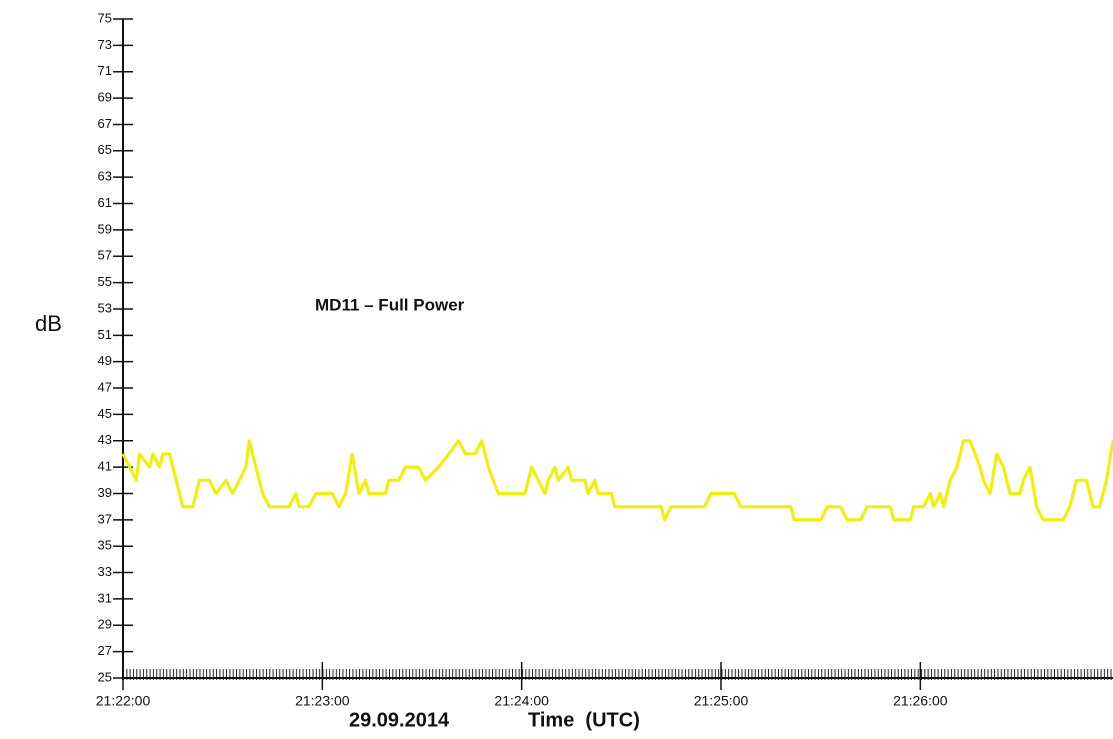  I want to click on x-tick-label: 21:25:00, so click(721, 701).